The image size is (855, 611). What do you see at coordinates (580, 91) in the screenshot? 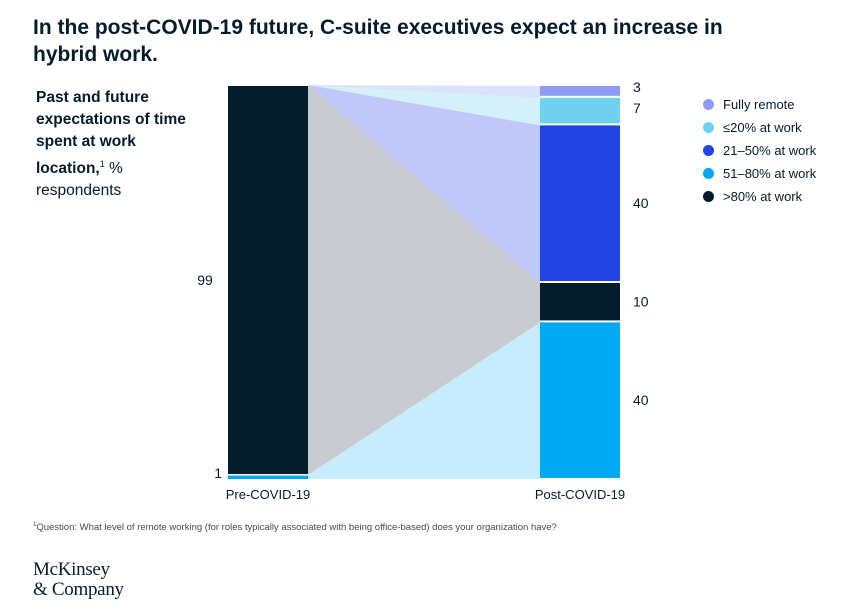
I see `bar-post-fully_remote` at bounding box center [580, 91].